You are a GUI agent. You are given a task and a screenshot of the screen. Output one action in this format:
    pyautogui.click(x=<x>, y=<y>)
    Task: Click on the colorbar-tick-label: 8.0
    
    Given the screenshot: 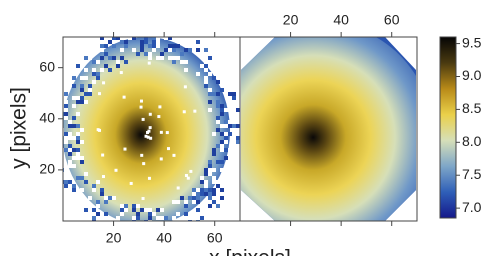 What is the action you would take?
    pyautogui.click(x=472, y=141)
    